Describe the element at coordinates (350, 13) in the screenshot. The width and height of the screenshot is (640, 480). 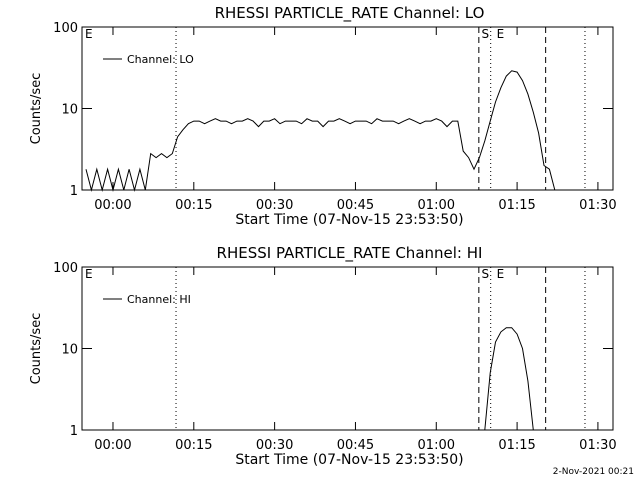
I see `chart-title: RHESSI PARTICLE_RATE Channel: LO` at that location.